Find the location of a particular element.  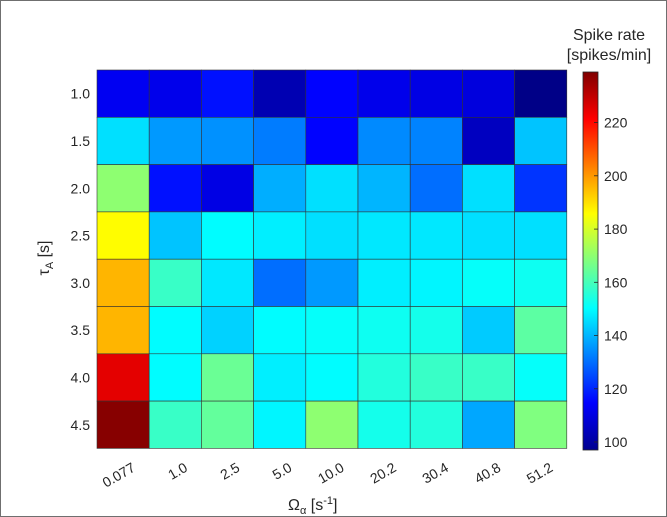

y-tick-label: 1.0 is located at coordinates (81, 94).